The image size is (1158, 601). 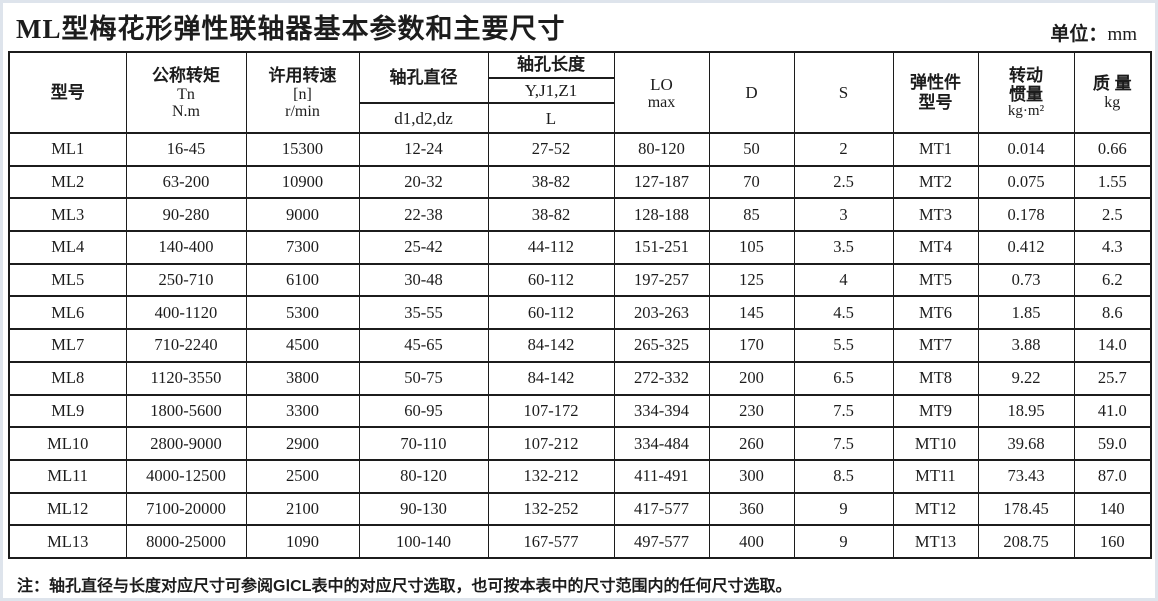 I want to click on table-cell: ML12, so click(x=67, y=509).